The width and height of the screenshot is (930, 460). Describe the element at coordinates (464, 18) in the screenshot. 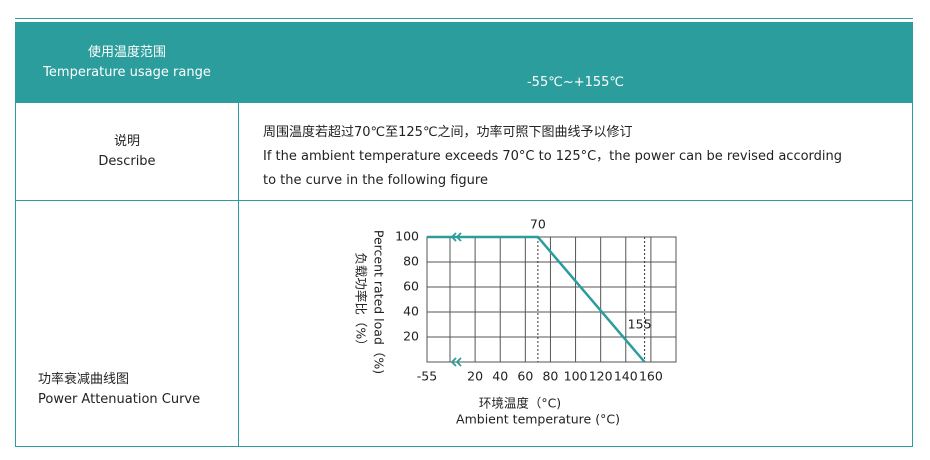

I see `top-rule` at that location.